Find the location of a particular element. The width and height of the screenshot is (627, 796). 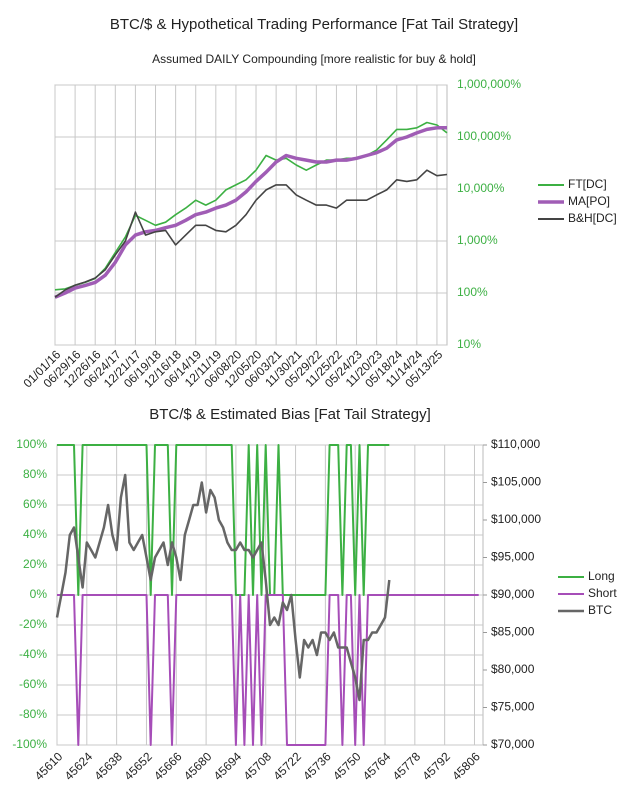

y2-tick-label: $110,000 is located at coordinates (515, 444).